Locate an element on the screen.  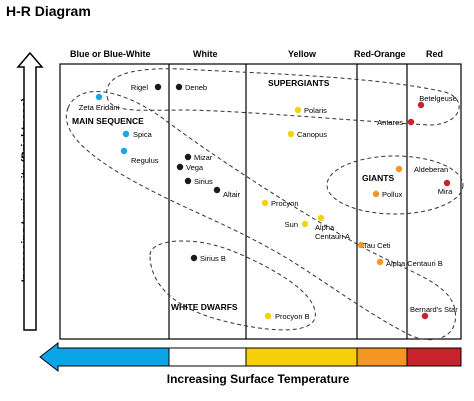
star-label-betelgeuse: Betelgeuse is located at coordinates (438, 98).